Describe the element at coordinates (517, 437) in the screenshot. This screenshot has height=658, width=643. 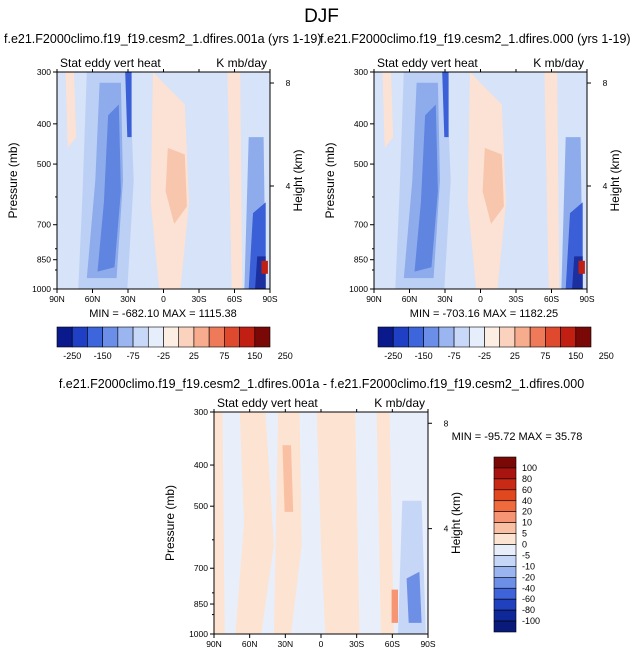
I see `min-max-text: MIN = -95.72 MAX = 35.78` at that location.